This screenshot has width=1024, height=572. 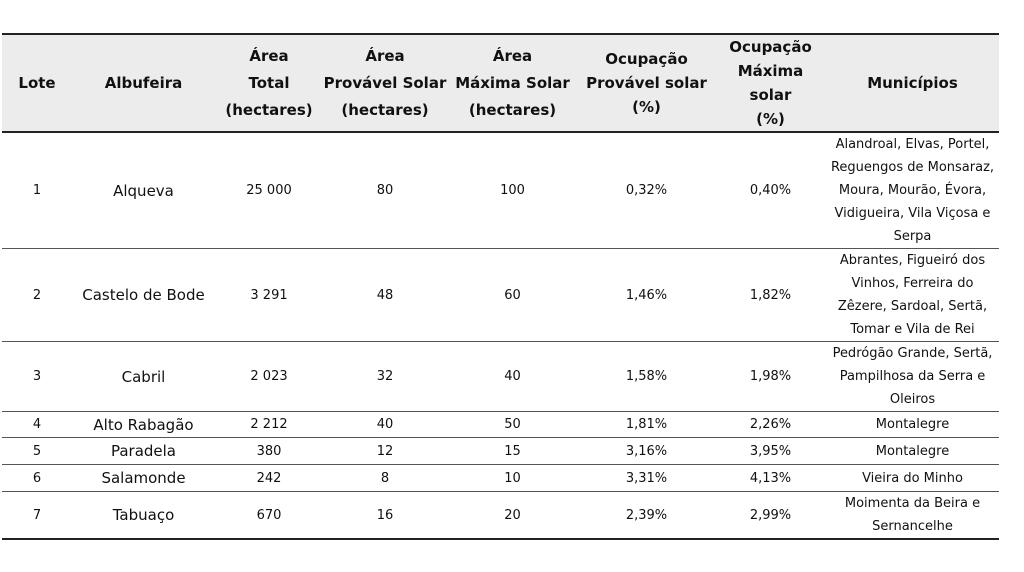 I want to click on cell-albufeira: Cabril, so click(x=143, y=376).